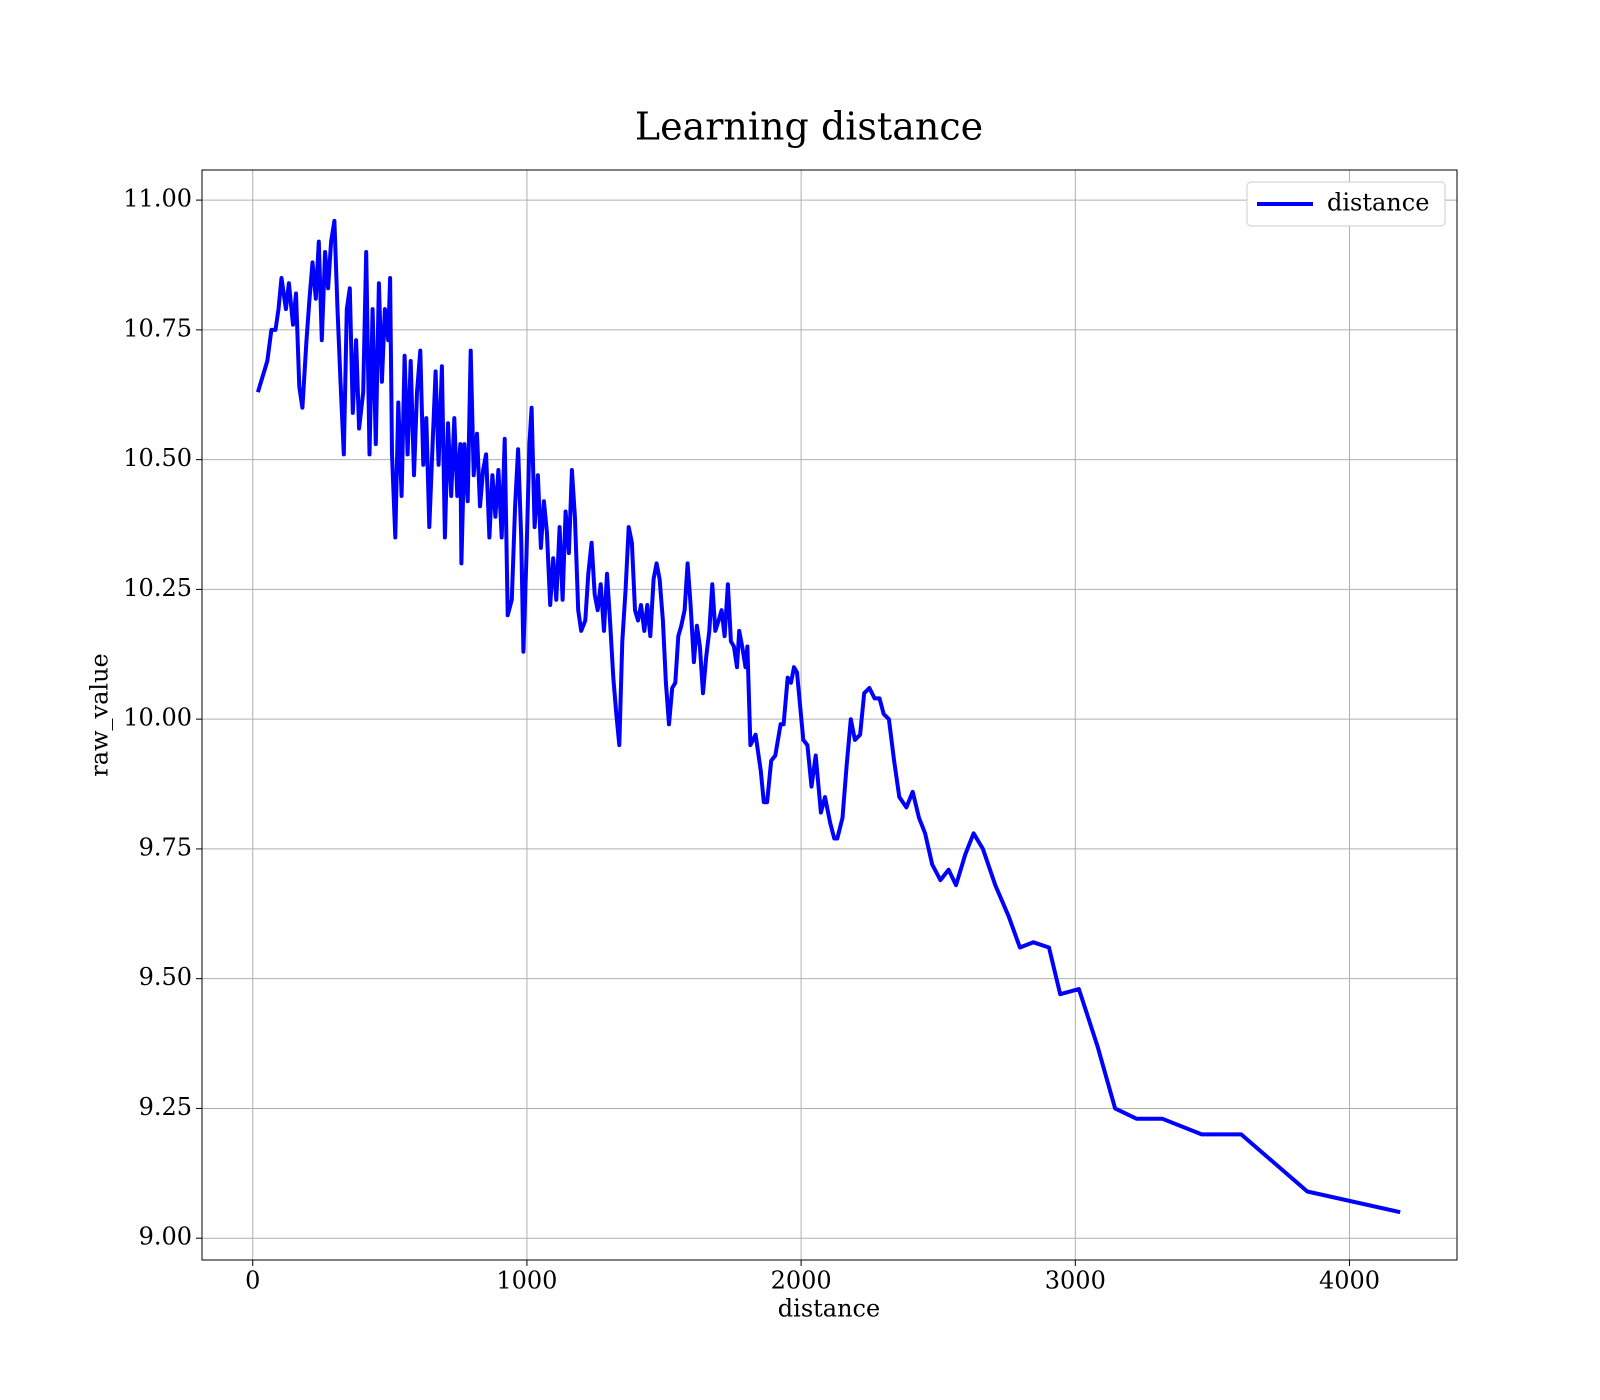 The width and height of the screenshot is (1600, 1400). Describe the element at coordinates (1349, 1281) in the screenshot. I see `x-tick-label: 4000` at that location.